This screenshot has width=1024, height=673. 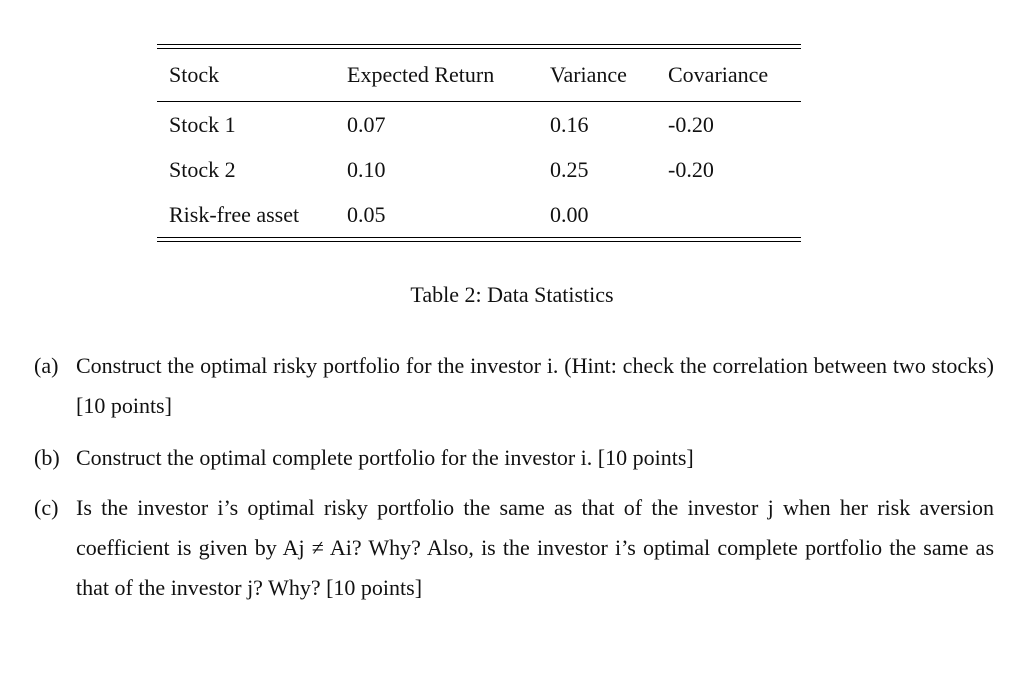 I want to click on table-top-rule, so click(x=479, y=46).